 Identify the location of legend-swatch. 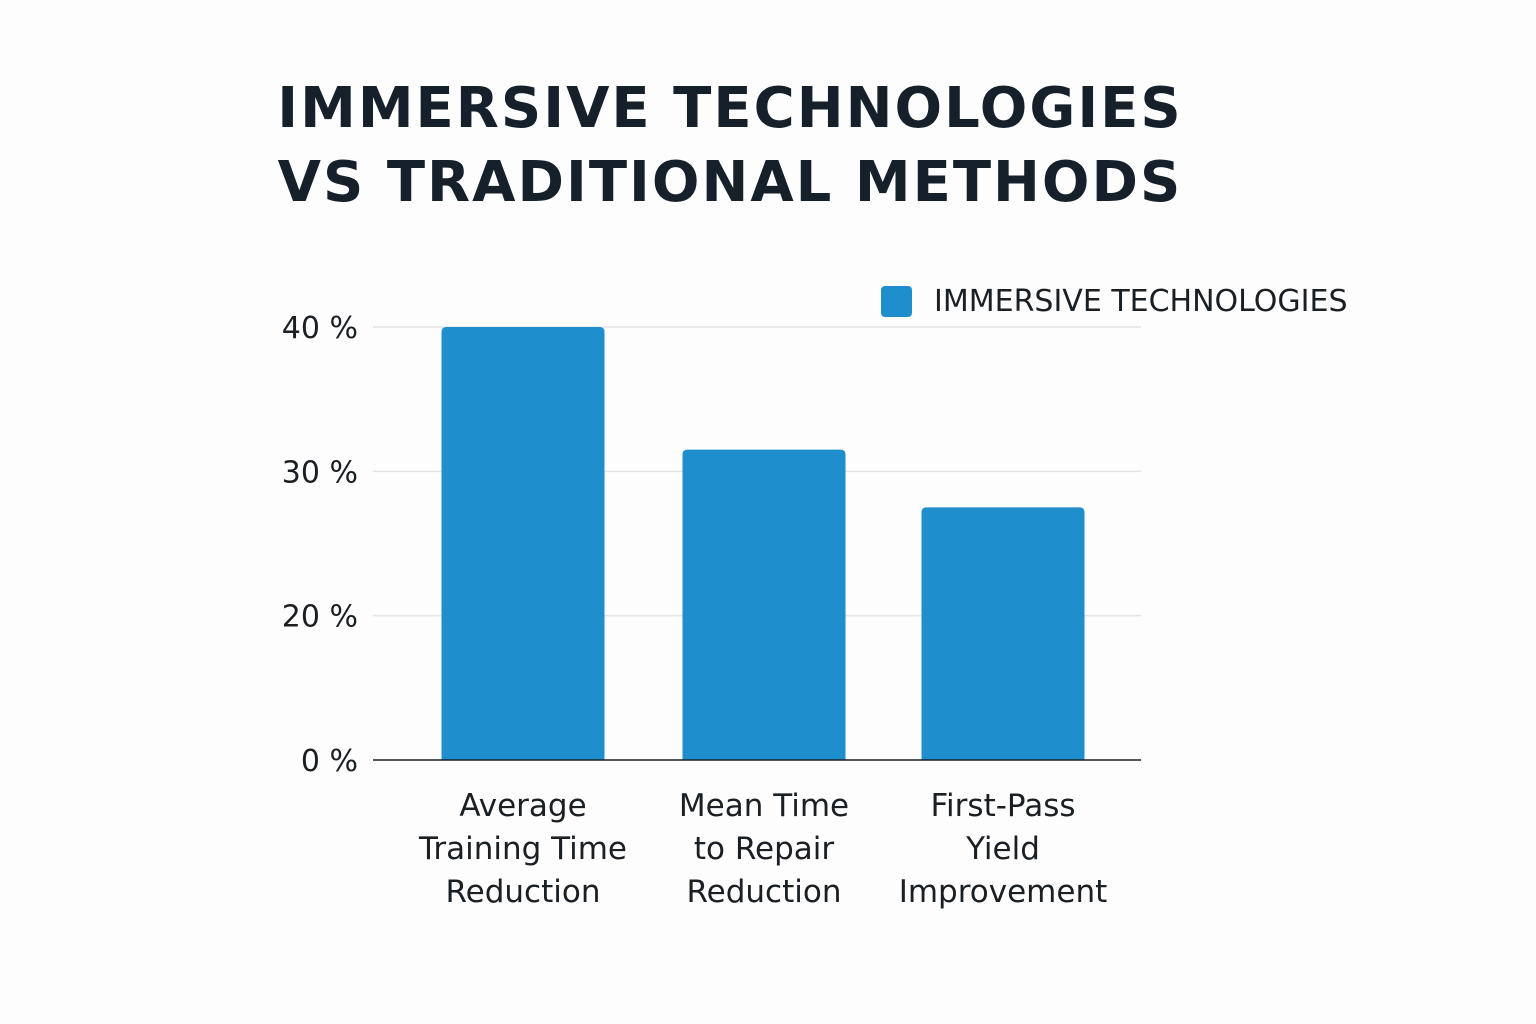
(896, 301).